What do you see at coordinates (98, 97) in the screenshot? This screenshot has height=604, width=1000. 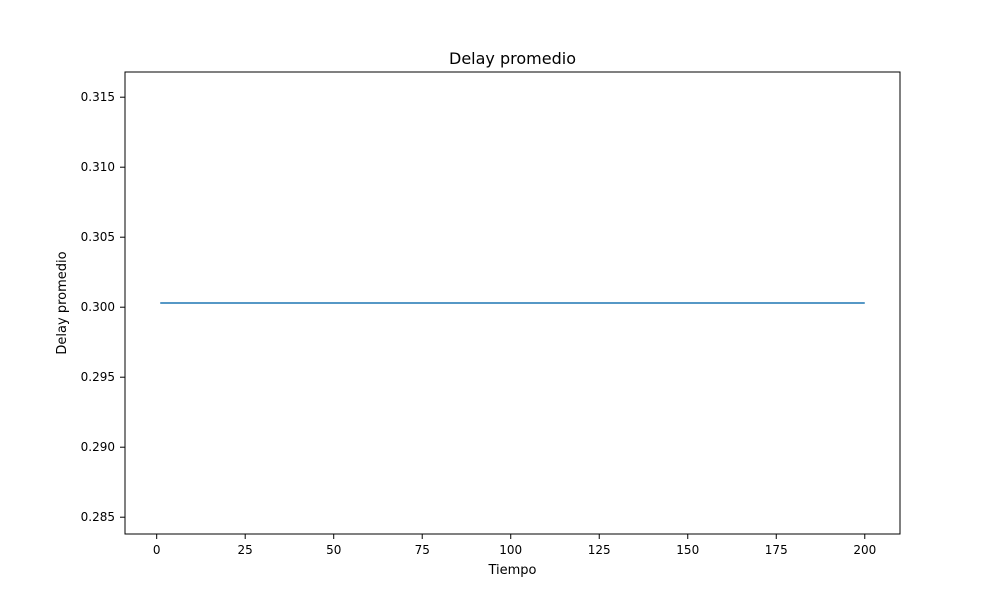 I see `y-tick-label: 0.315` at bounding box center [98, 97].